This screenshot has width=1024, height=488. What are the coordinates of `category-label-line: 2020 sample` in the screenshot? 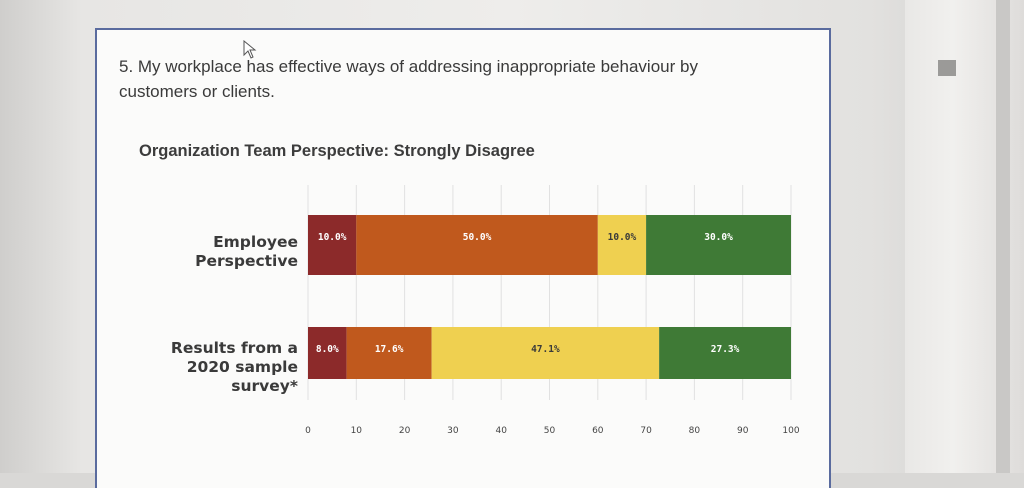 It's located at (242, 367).